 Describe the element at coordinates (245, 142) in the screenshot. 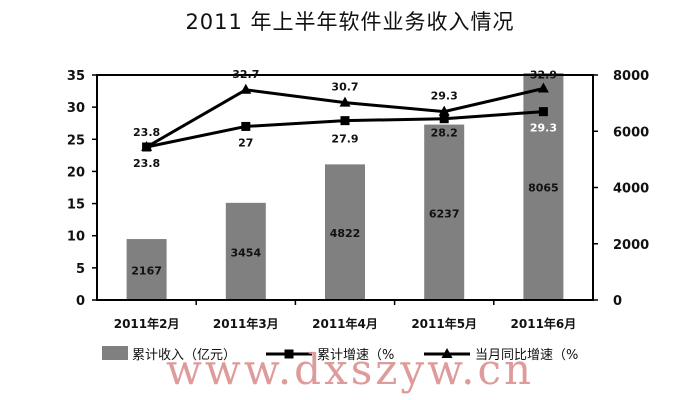

I see `line-cumulative-growth-label: 27` at that location.